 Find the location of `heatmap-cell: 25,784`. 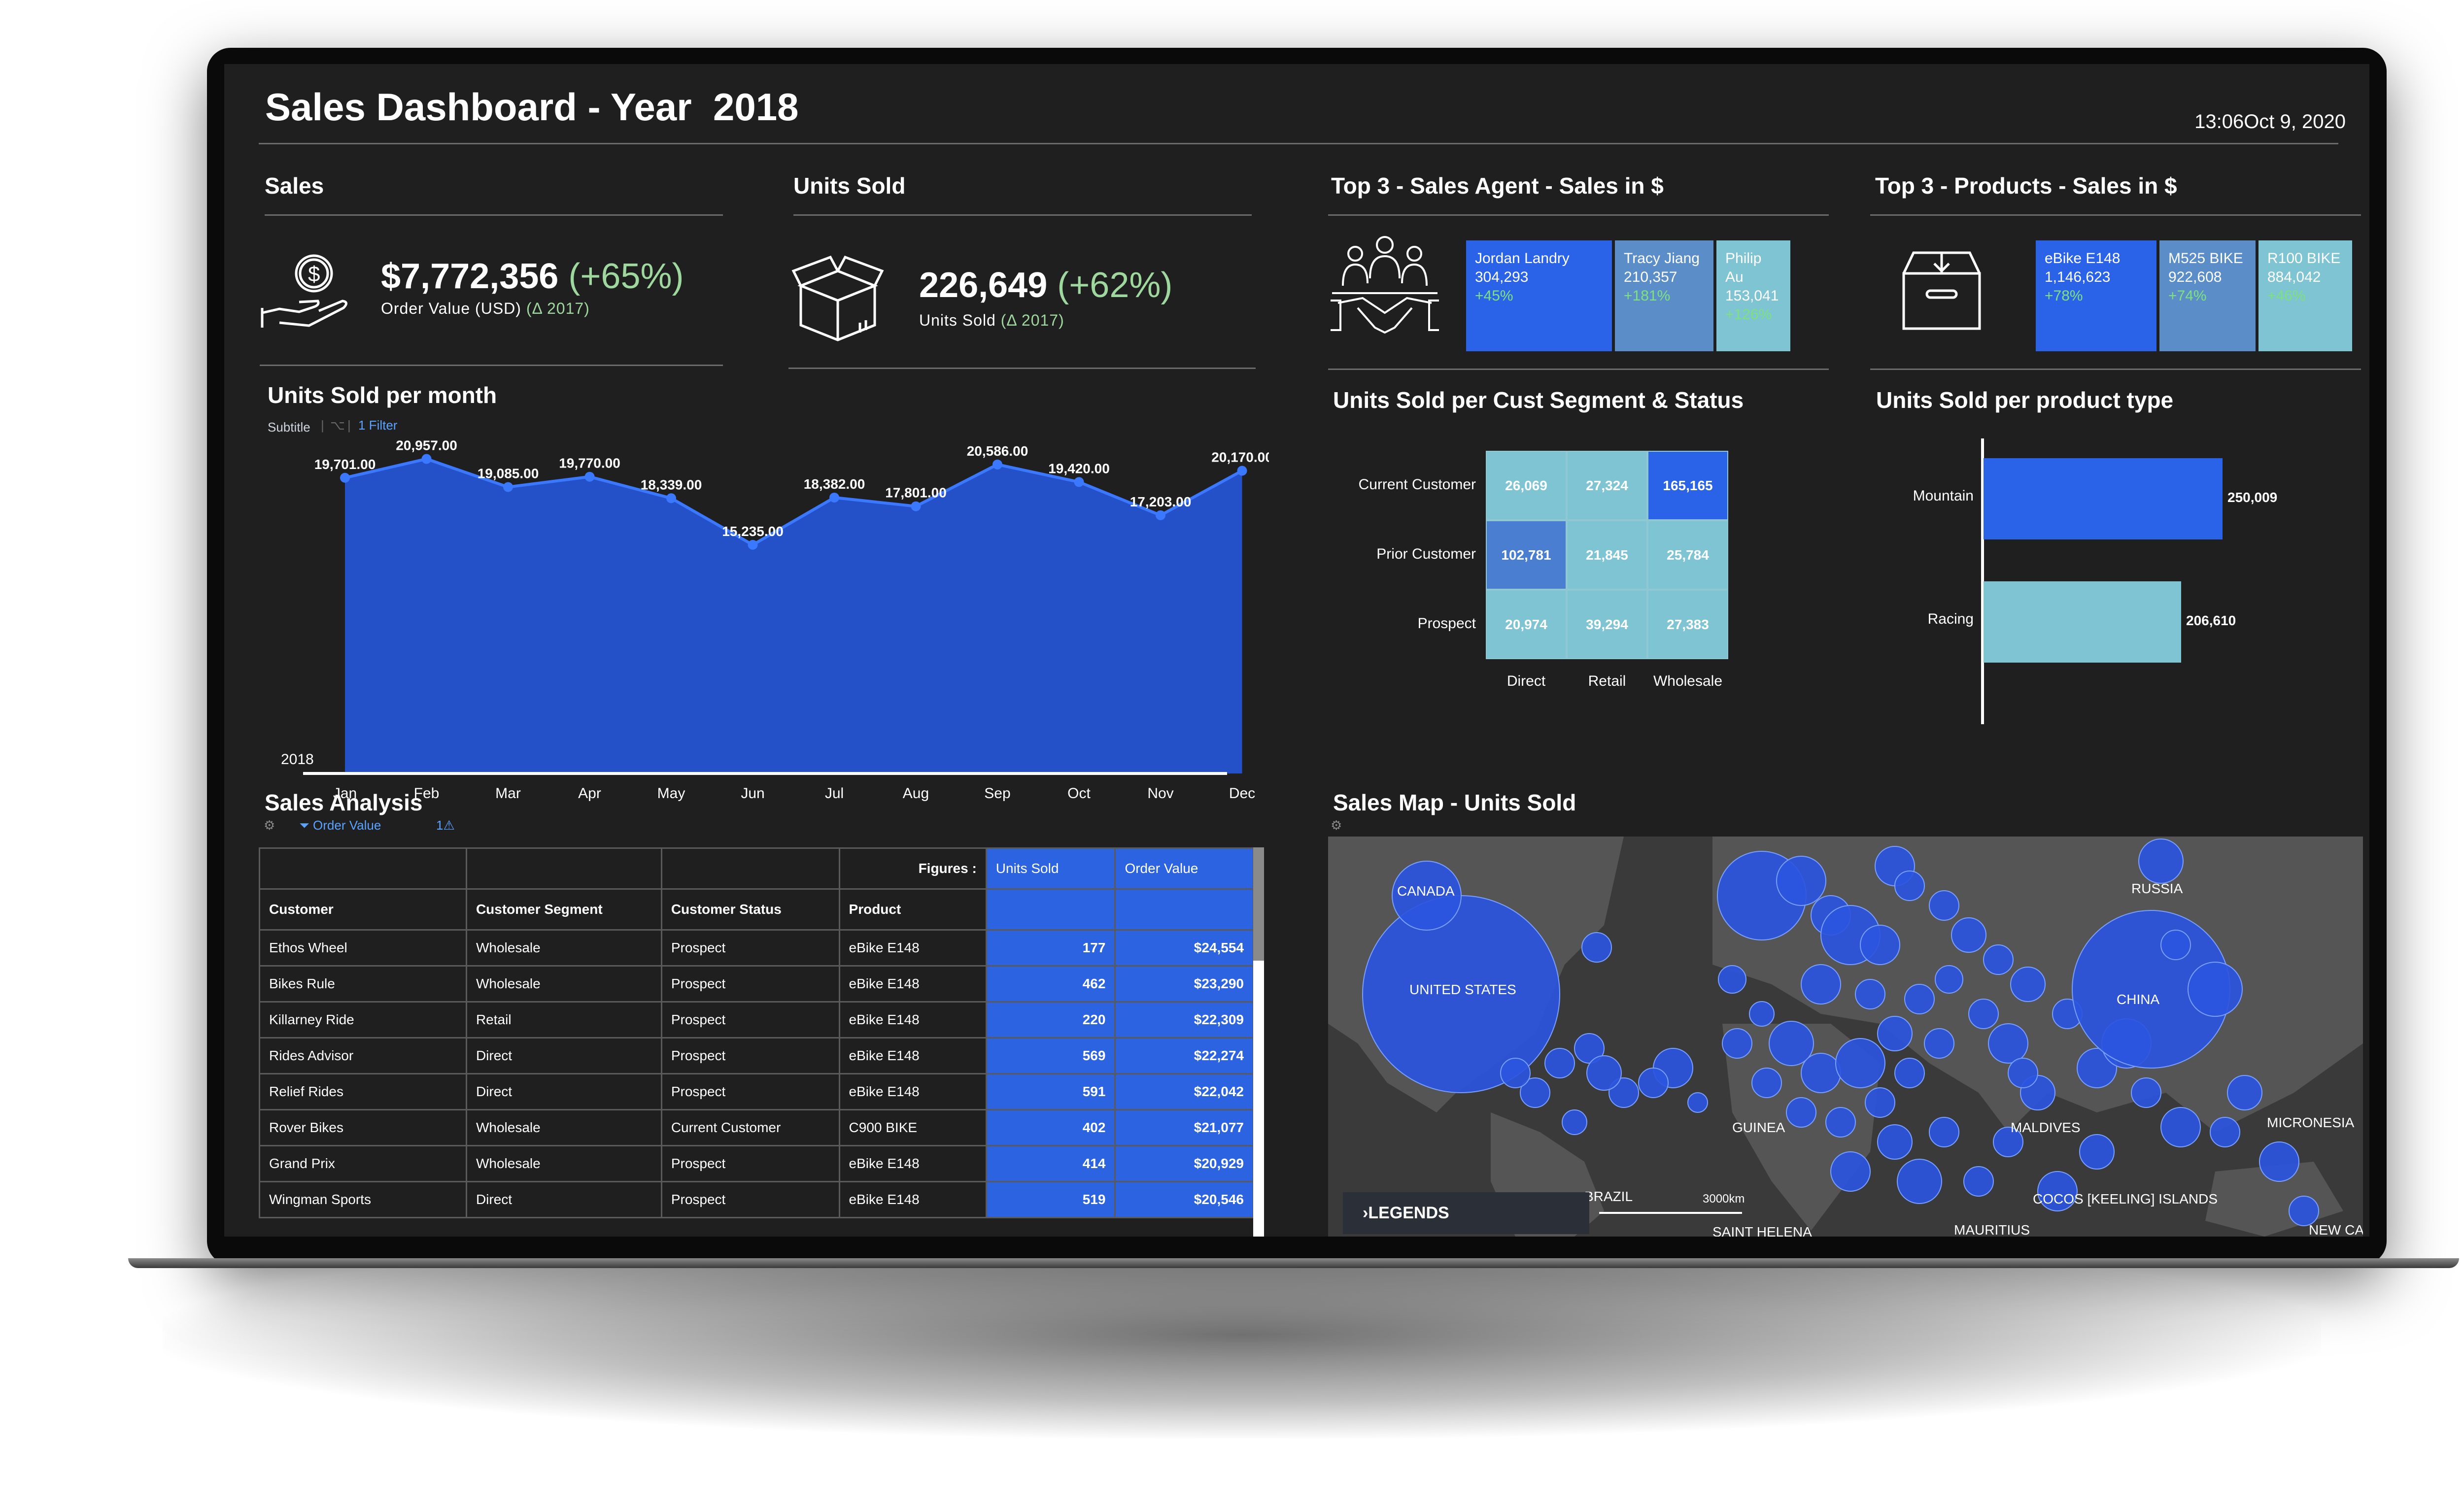

heatmap-cell: 25,784 is located at coordinates (1687, 555).